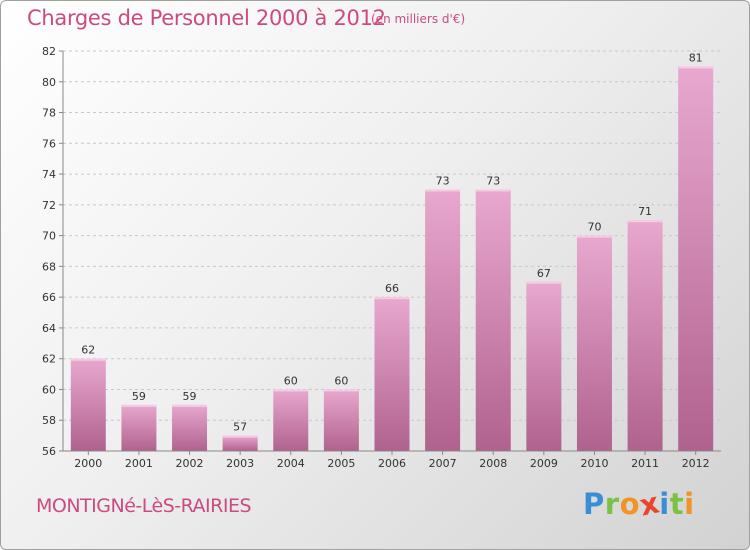 This screenshot has width=750, height=550. What do you see at coordinates (49, 266) in the screenshot?
I see `y-tick-label: 68` at bounding box center [49, 266].